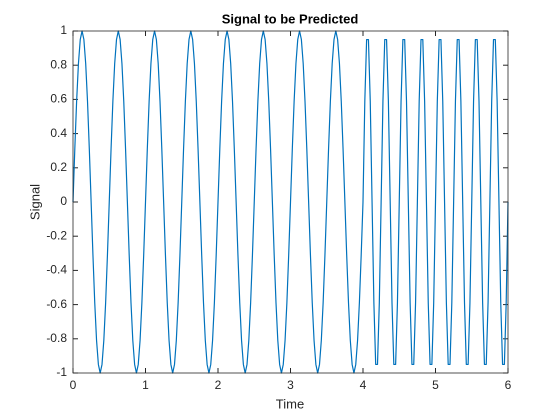  I want to click on y-tick-label: -0.8, so click(56, 338).